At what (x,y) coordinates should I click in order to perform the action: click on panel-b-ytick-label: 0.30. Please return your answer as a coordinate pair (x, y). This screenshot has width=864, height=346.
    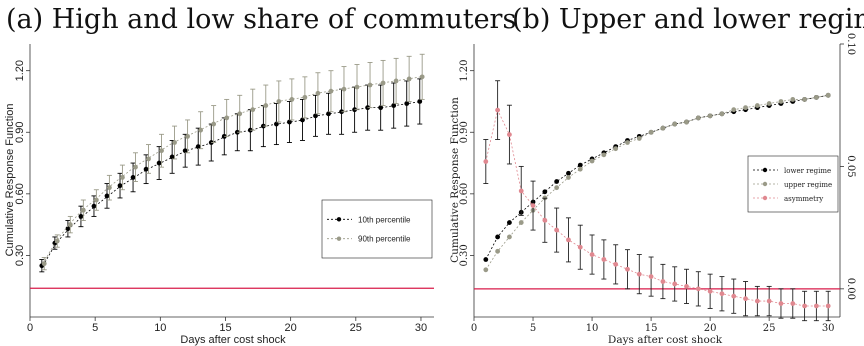
    Looking at the image, I should click on (464, 255).